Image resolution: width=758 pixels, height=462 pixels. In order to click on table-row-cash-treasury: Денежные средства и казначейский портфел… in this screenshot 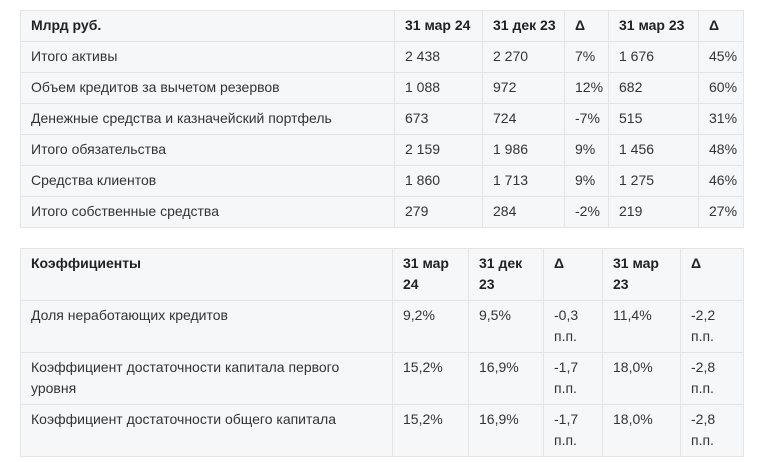, I will do `click(382, 119)`.